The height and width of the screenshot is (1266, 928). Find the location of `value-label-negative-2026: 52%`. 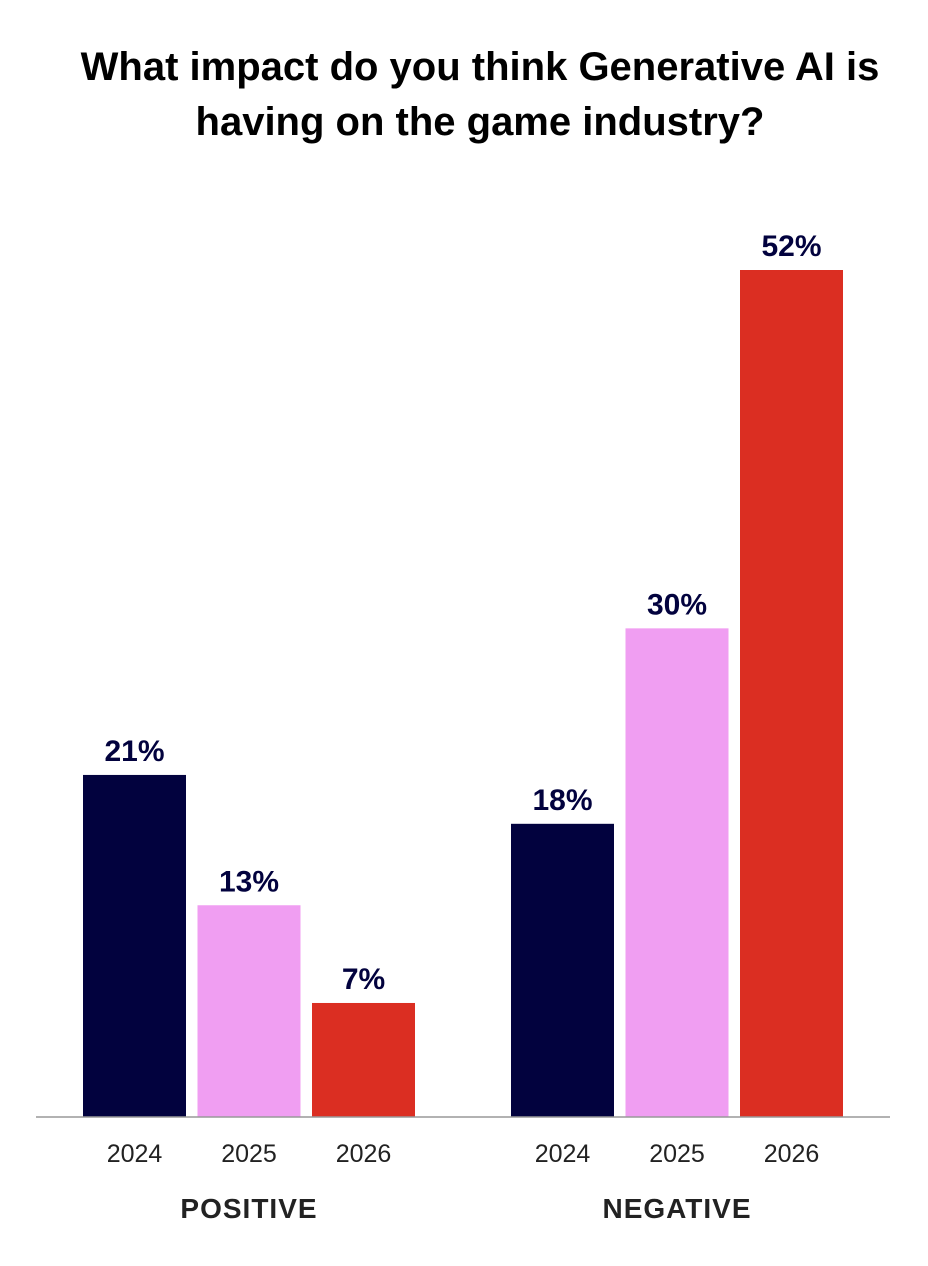

value-label-negative-2026: 52% is located at coordinates (791, 246).